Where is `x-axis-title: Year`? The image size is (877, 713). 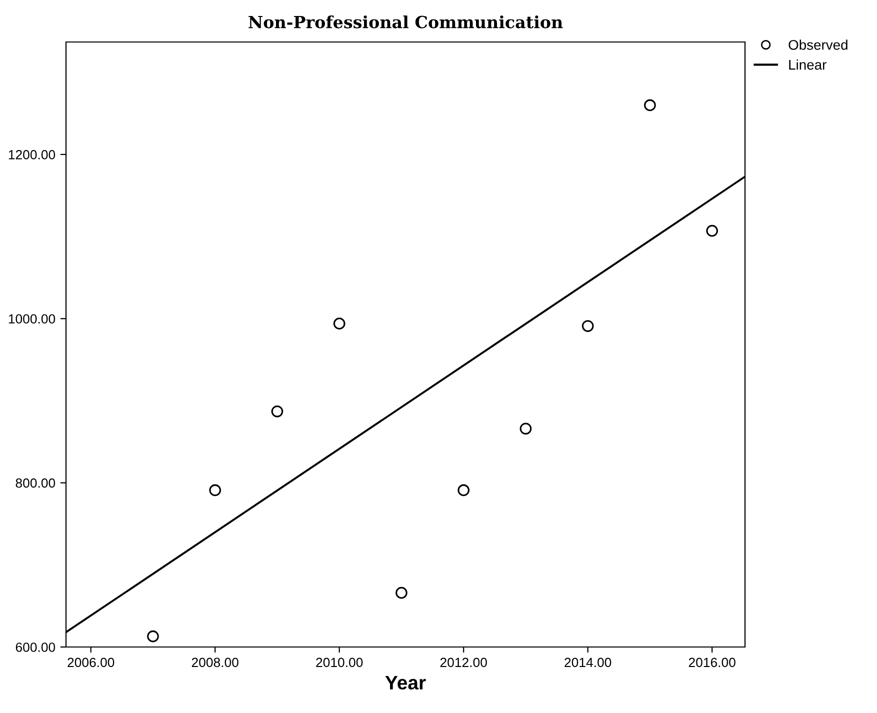
x-axis-title: Year is located at coordinates (405, 683).